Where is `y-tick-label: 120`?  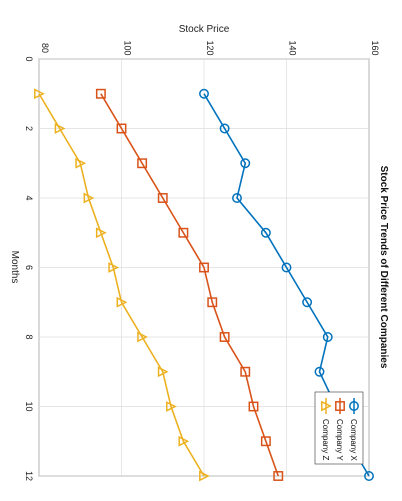 y-tick-label: 120 is located at coordinates (210, 47).